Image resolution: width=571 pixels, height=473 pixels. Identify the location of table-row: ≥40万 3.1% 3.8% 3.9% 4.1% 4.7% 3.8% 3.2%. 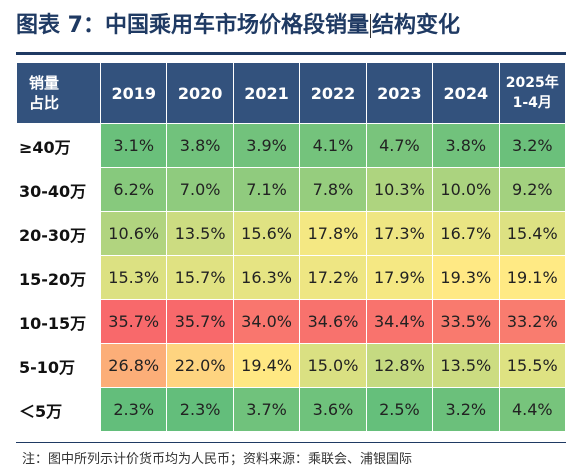
(291, 145).